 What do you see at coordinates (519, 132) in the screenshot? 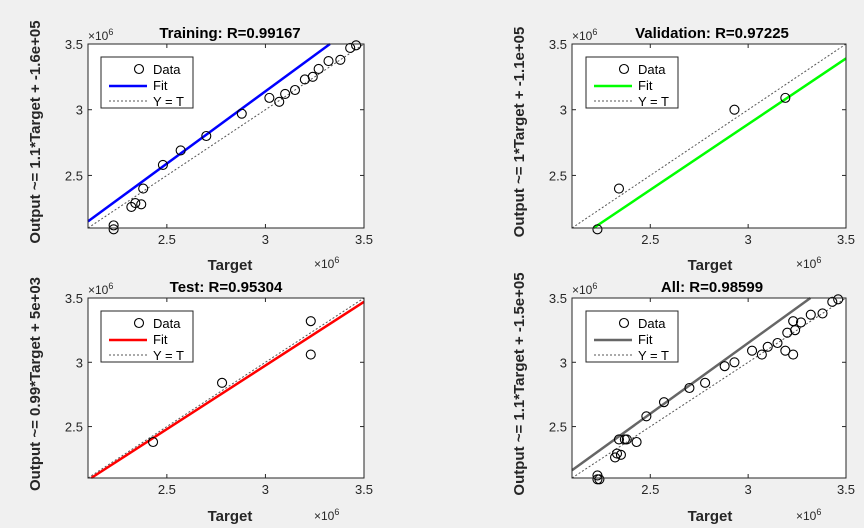
I see `y-axis-label: Output ~= 1*Target + -1.1e+05` at bounding box center [519, 132].